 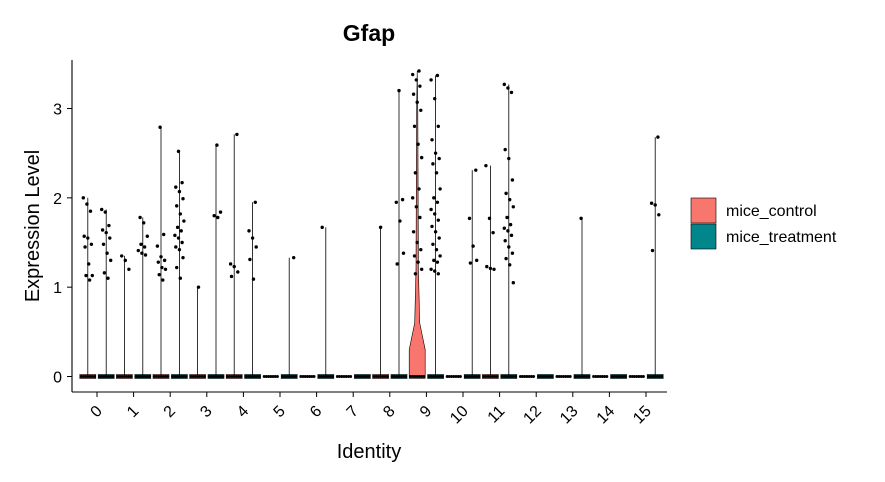 I want to click on x-tick-label: 9, so click(x=426, y=412).